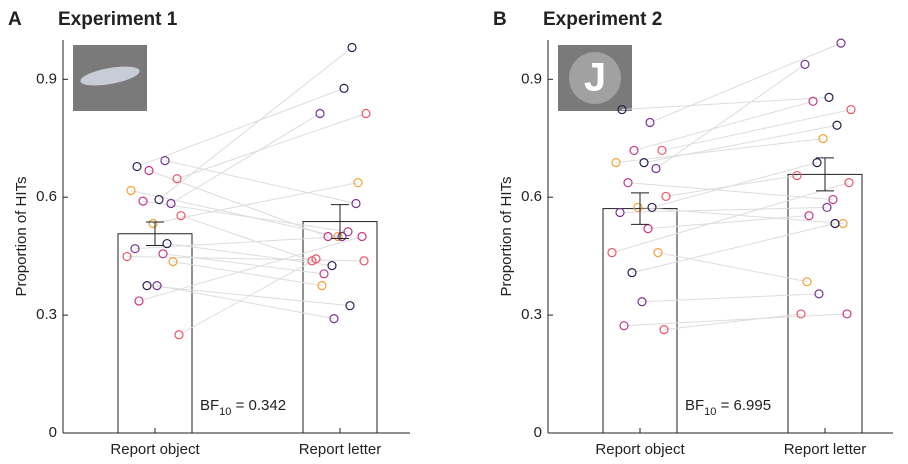 This screenshot has width=908, height=464. What do you see at coordinates (694, 405) in the screenshot?
I see `bf-label: BF` at bounding box center [694, 405].